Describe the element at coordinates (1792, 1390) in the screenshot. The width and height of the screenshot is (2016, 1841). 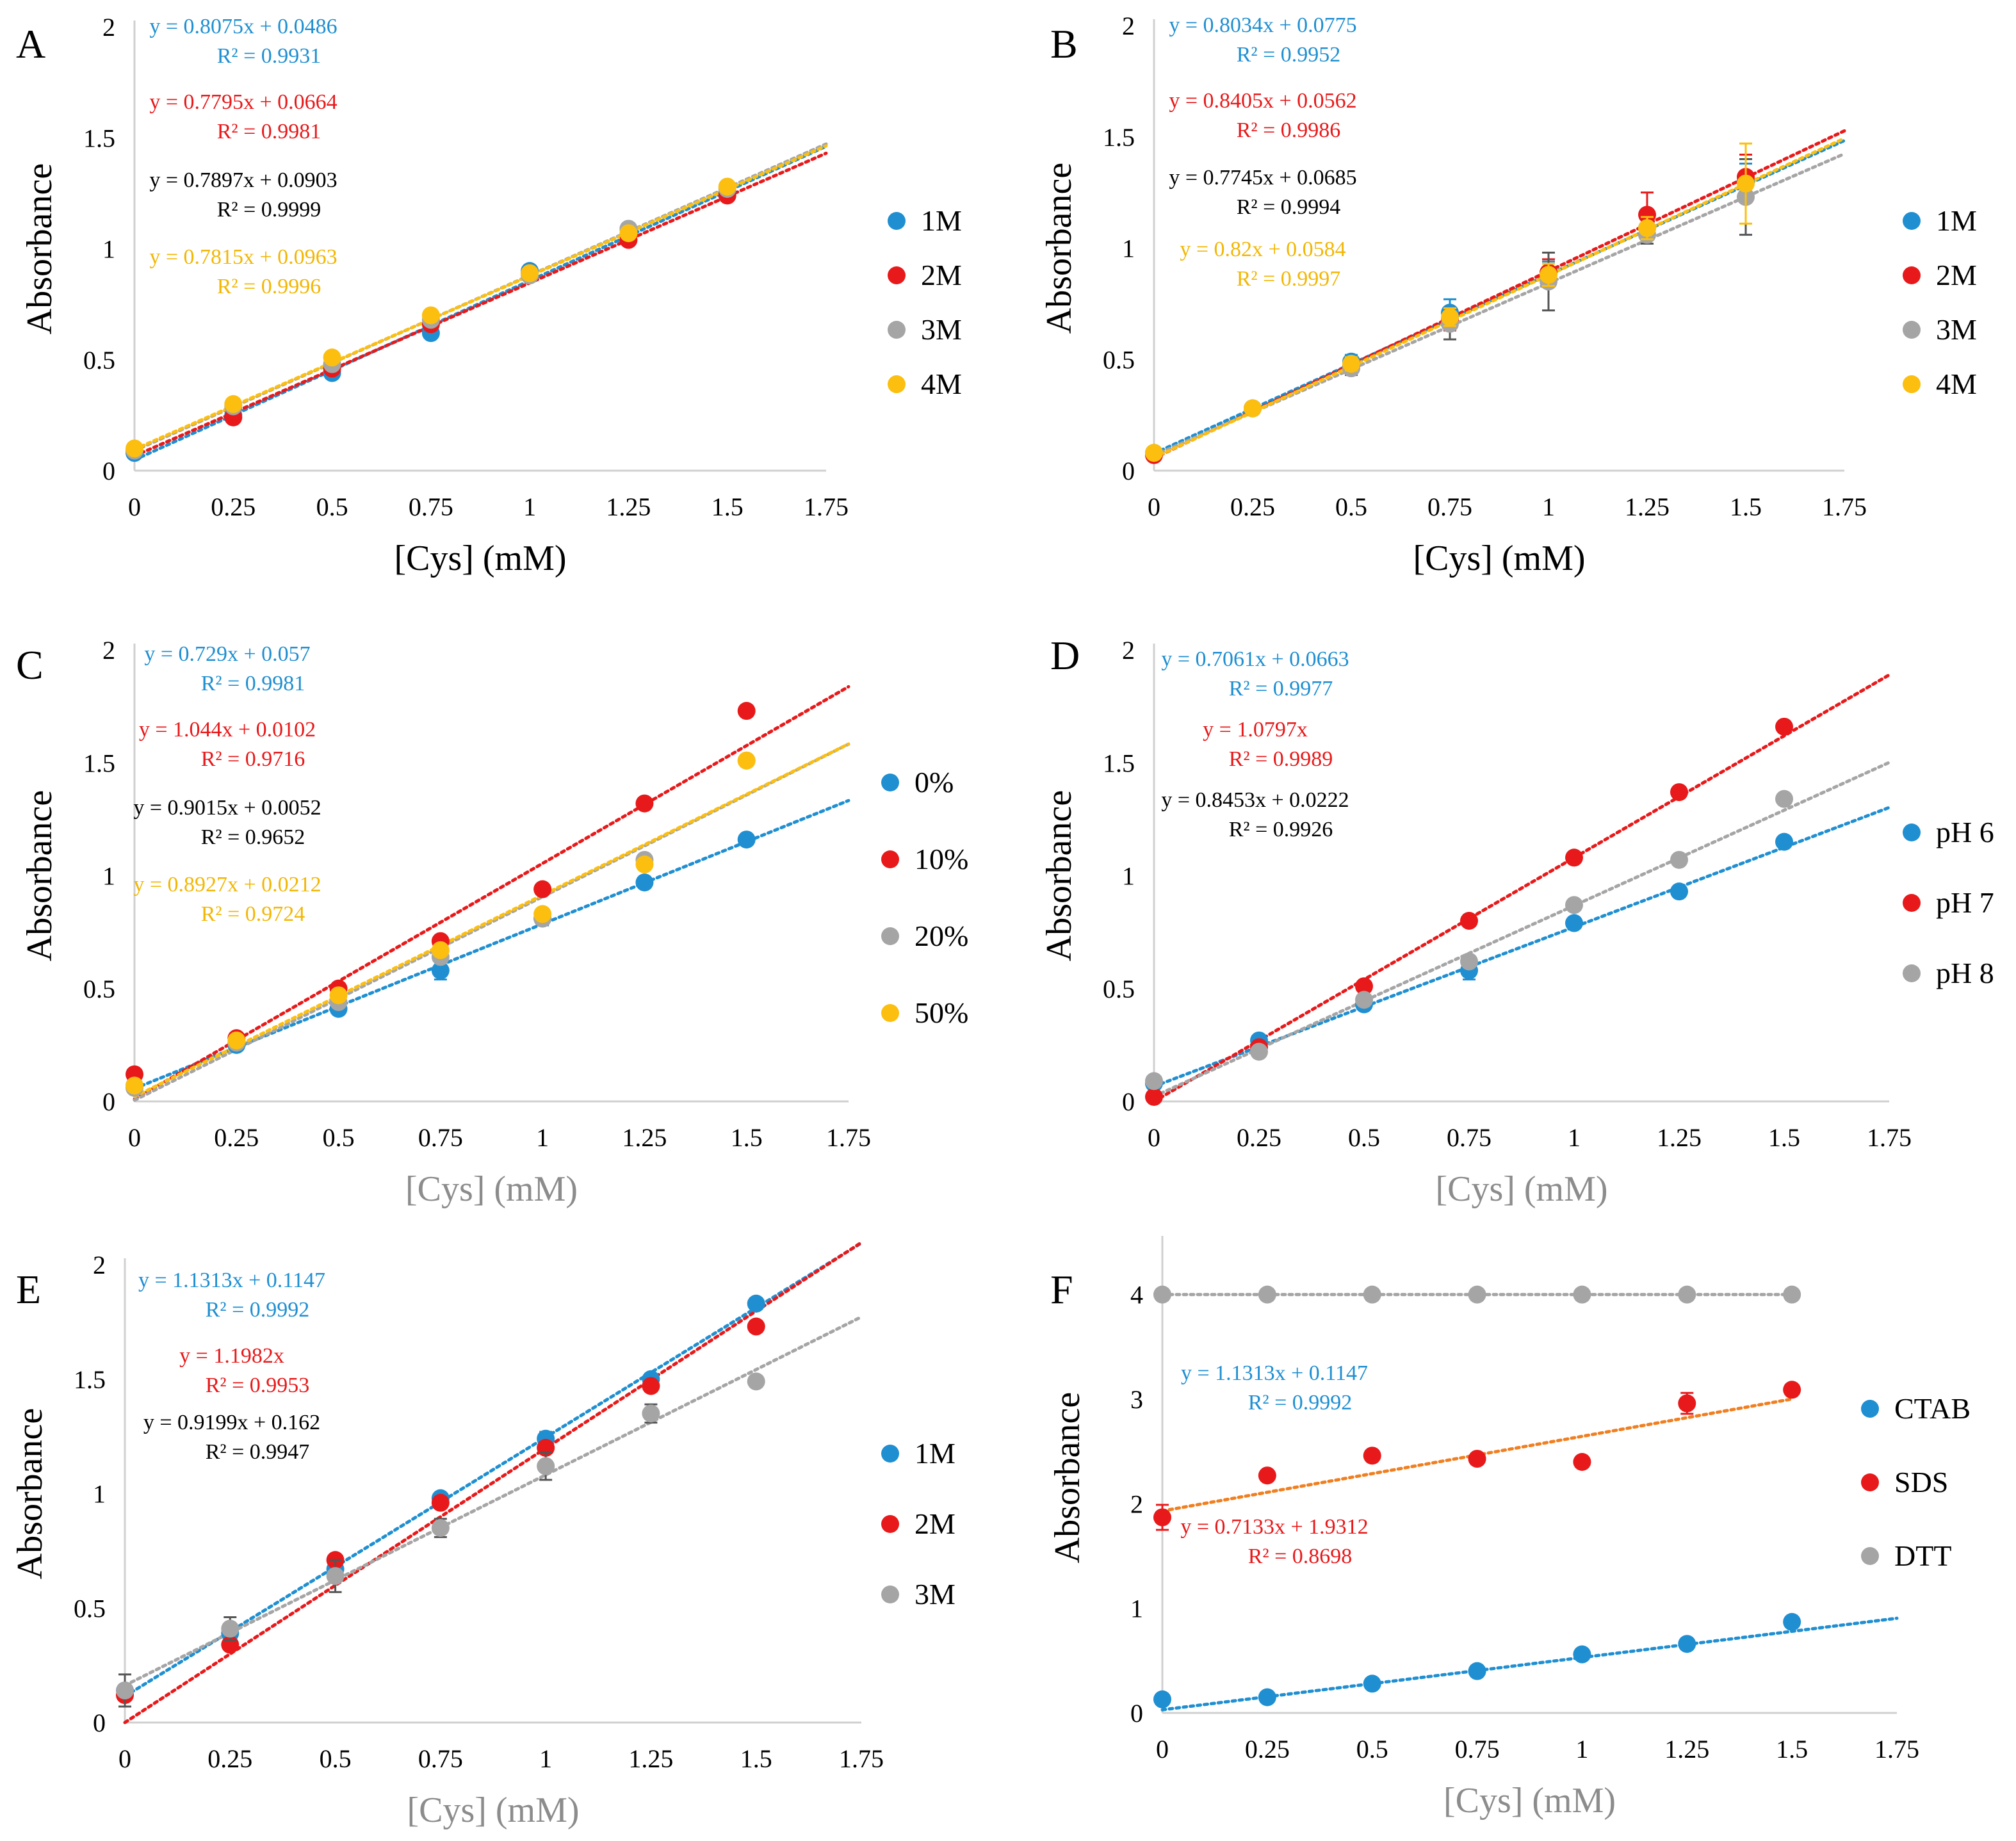
I see `data-point-sds` at that location.